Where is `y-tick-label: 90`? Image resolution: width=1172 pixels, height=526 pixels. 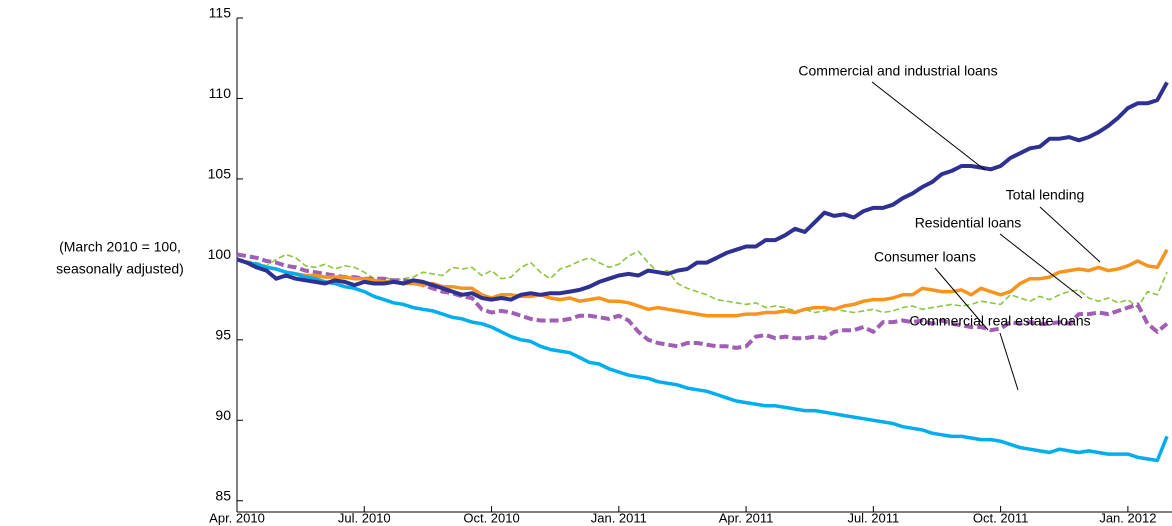 y-tick-label: 90 is located at coordinates (223, 415).